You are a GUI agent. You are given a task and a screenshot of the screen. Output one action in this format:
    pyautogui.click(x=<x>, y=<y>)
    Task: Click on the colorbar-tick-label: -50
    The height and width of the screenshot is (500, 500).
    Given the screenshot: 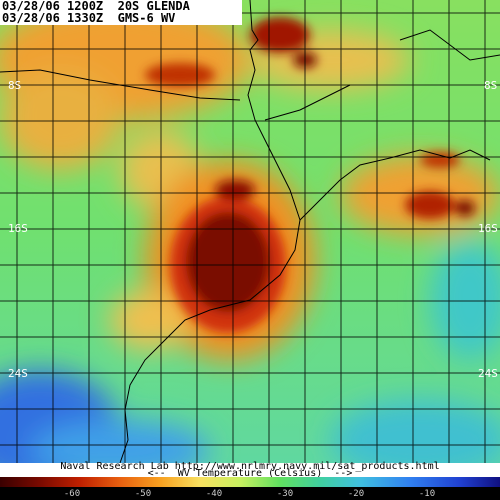 What is the action you would take?
    pyautogui.click(x=143, y=494)
    